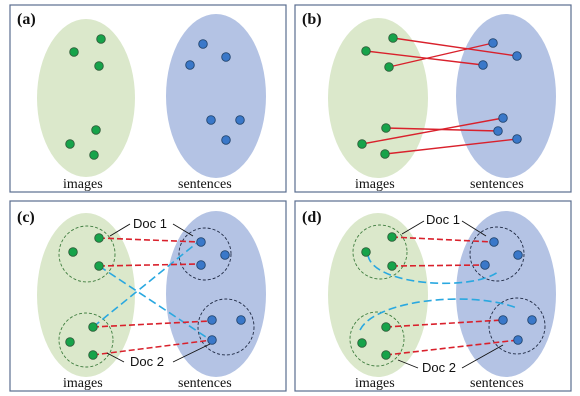 The width and height of the screenshot is (580, 396). Describe the element at coordinates (183, 230) in the screenshot. I see `doc1-leader-sentence` at that location.